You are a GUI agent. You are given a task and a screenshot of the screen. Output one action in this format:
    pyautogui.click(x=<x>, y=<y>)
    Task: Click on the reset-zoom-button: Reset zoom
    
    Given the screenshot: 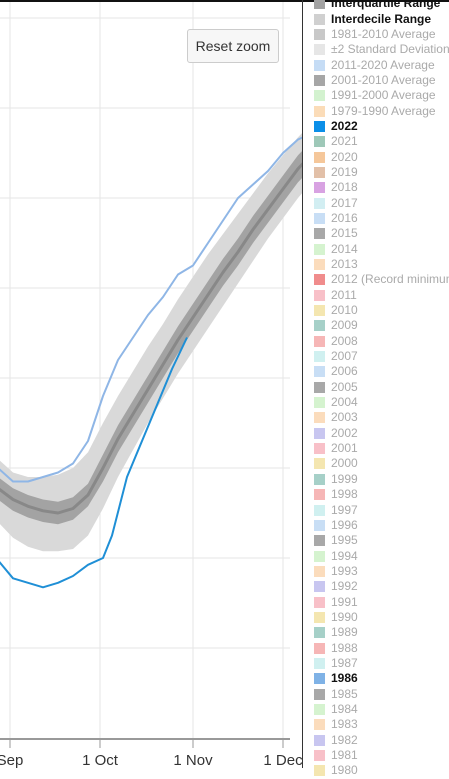 What is the action you would take?
    pyautogui.click(x=233, y=46)
    